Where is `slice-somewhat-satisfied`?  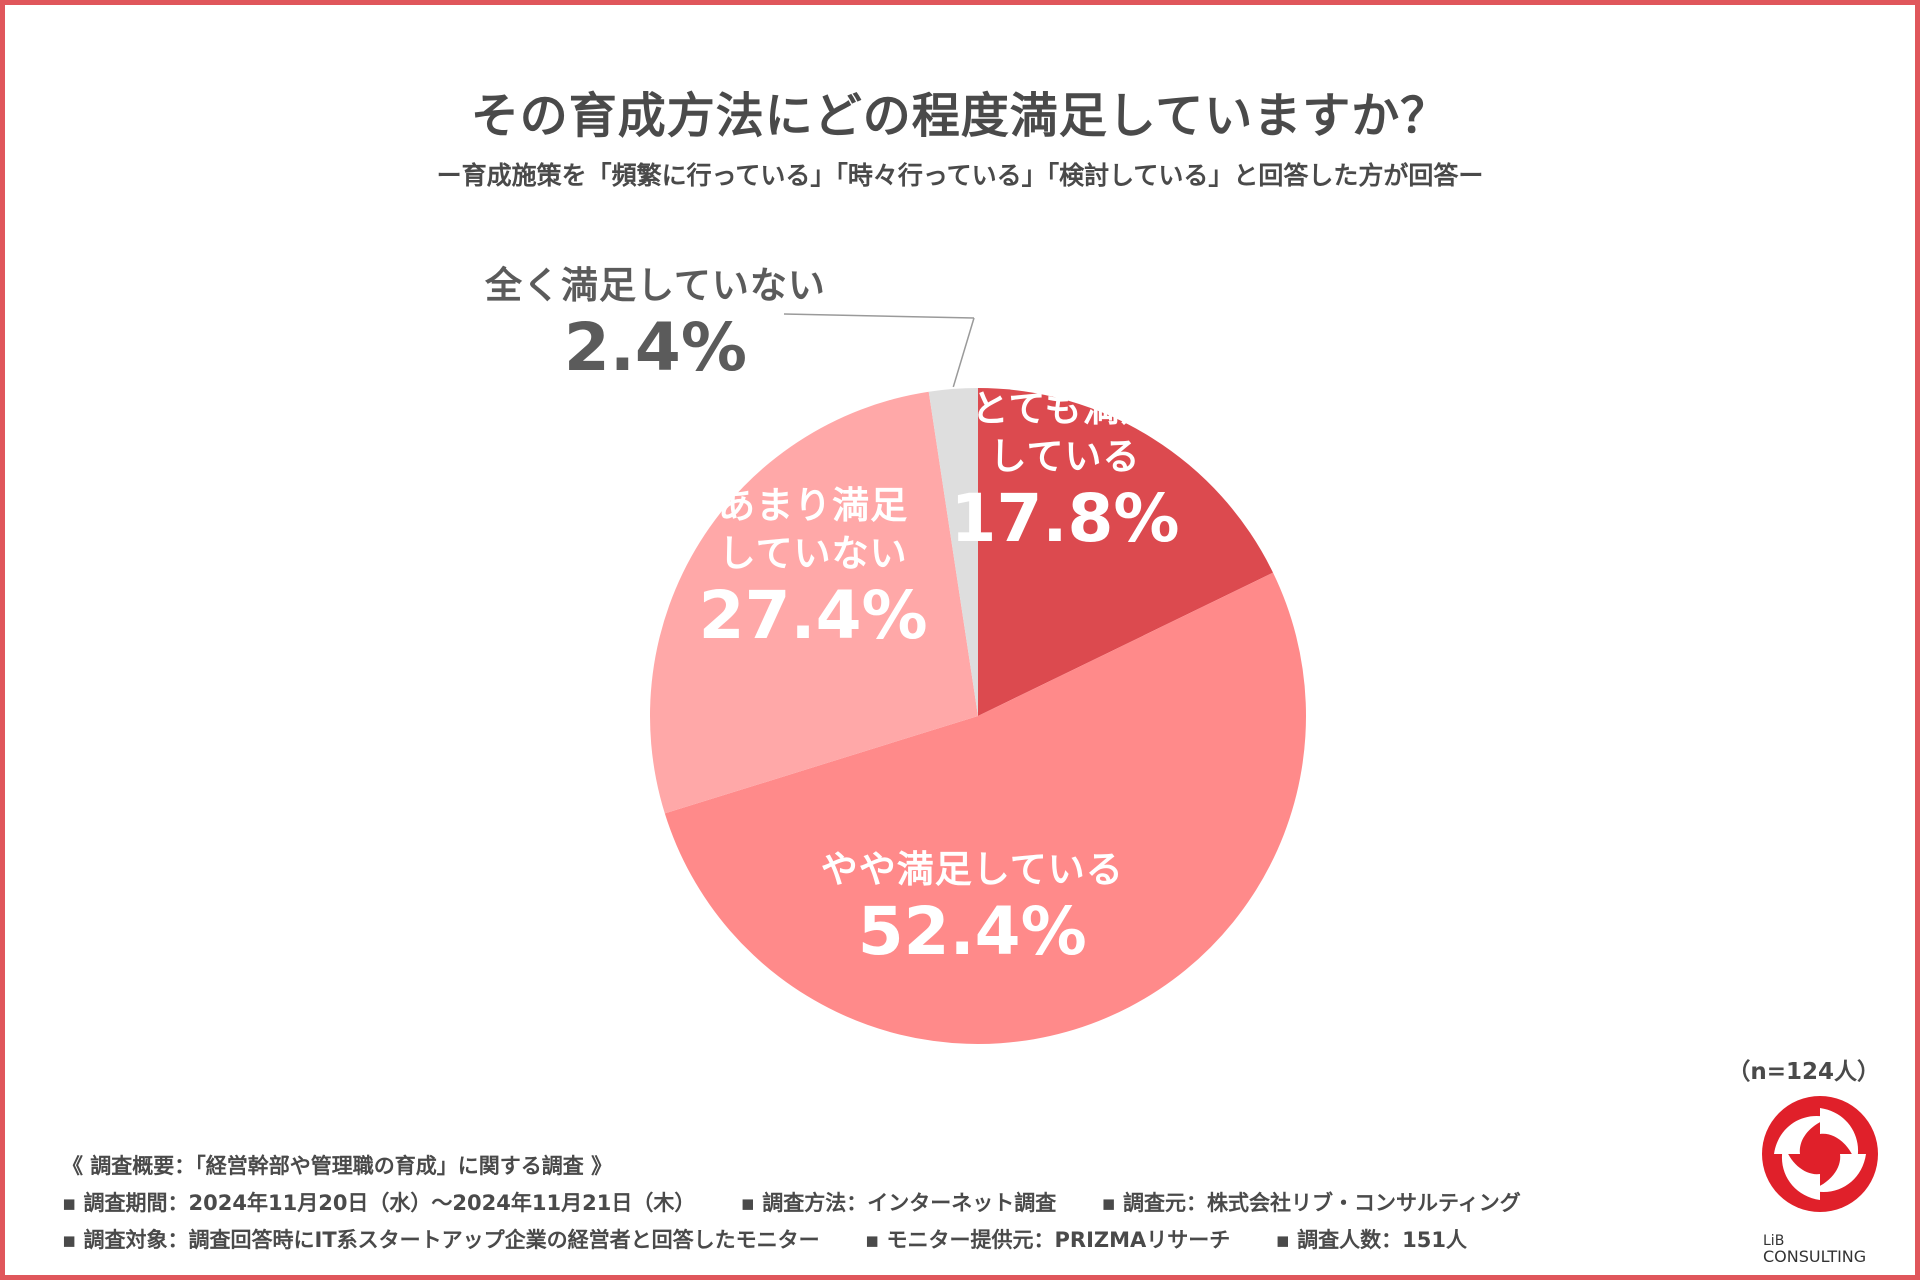 slice-somewhat-satisfied is located at coordinates (985, 808).